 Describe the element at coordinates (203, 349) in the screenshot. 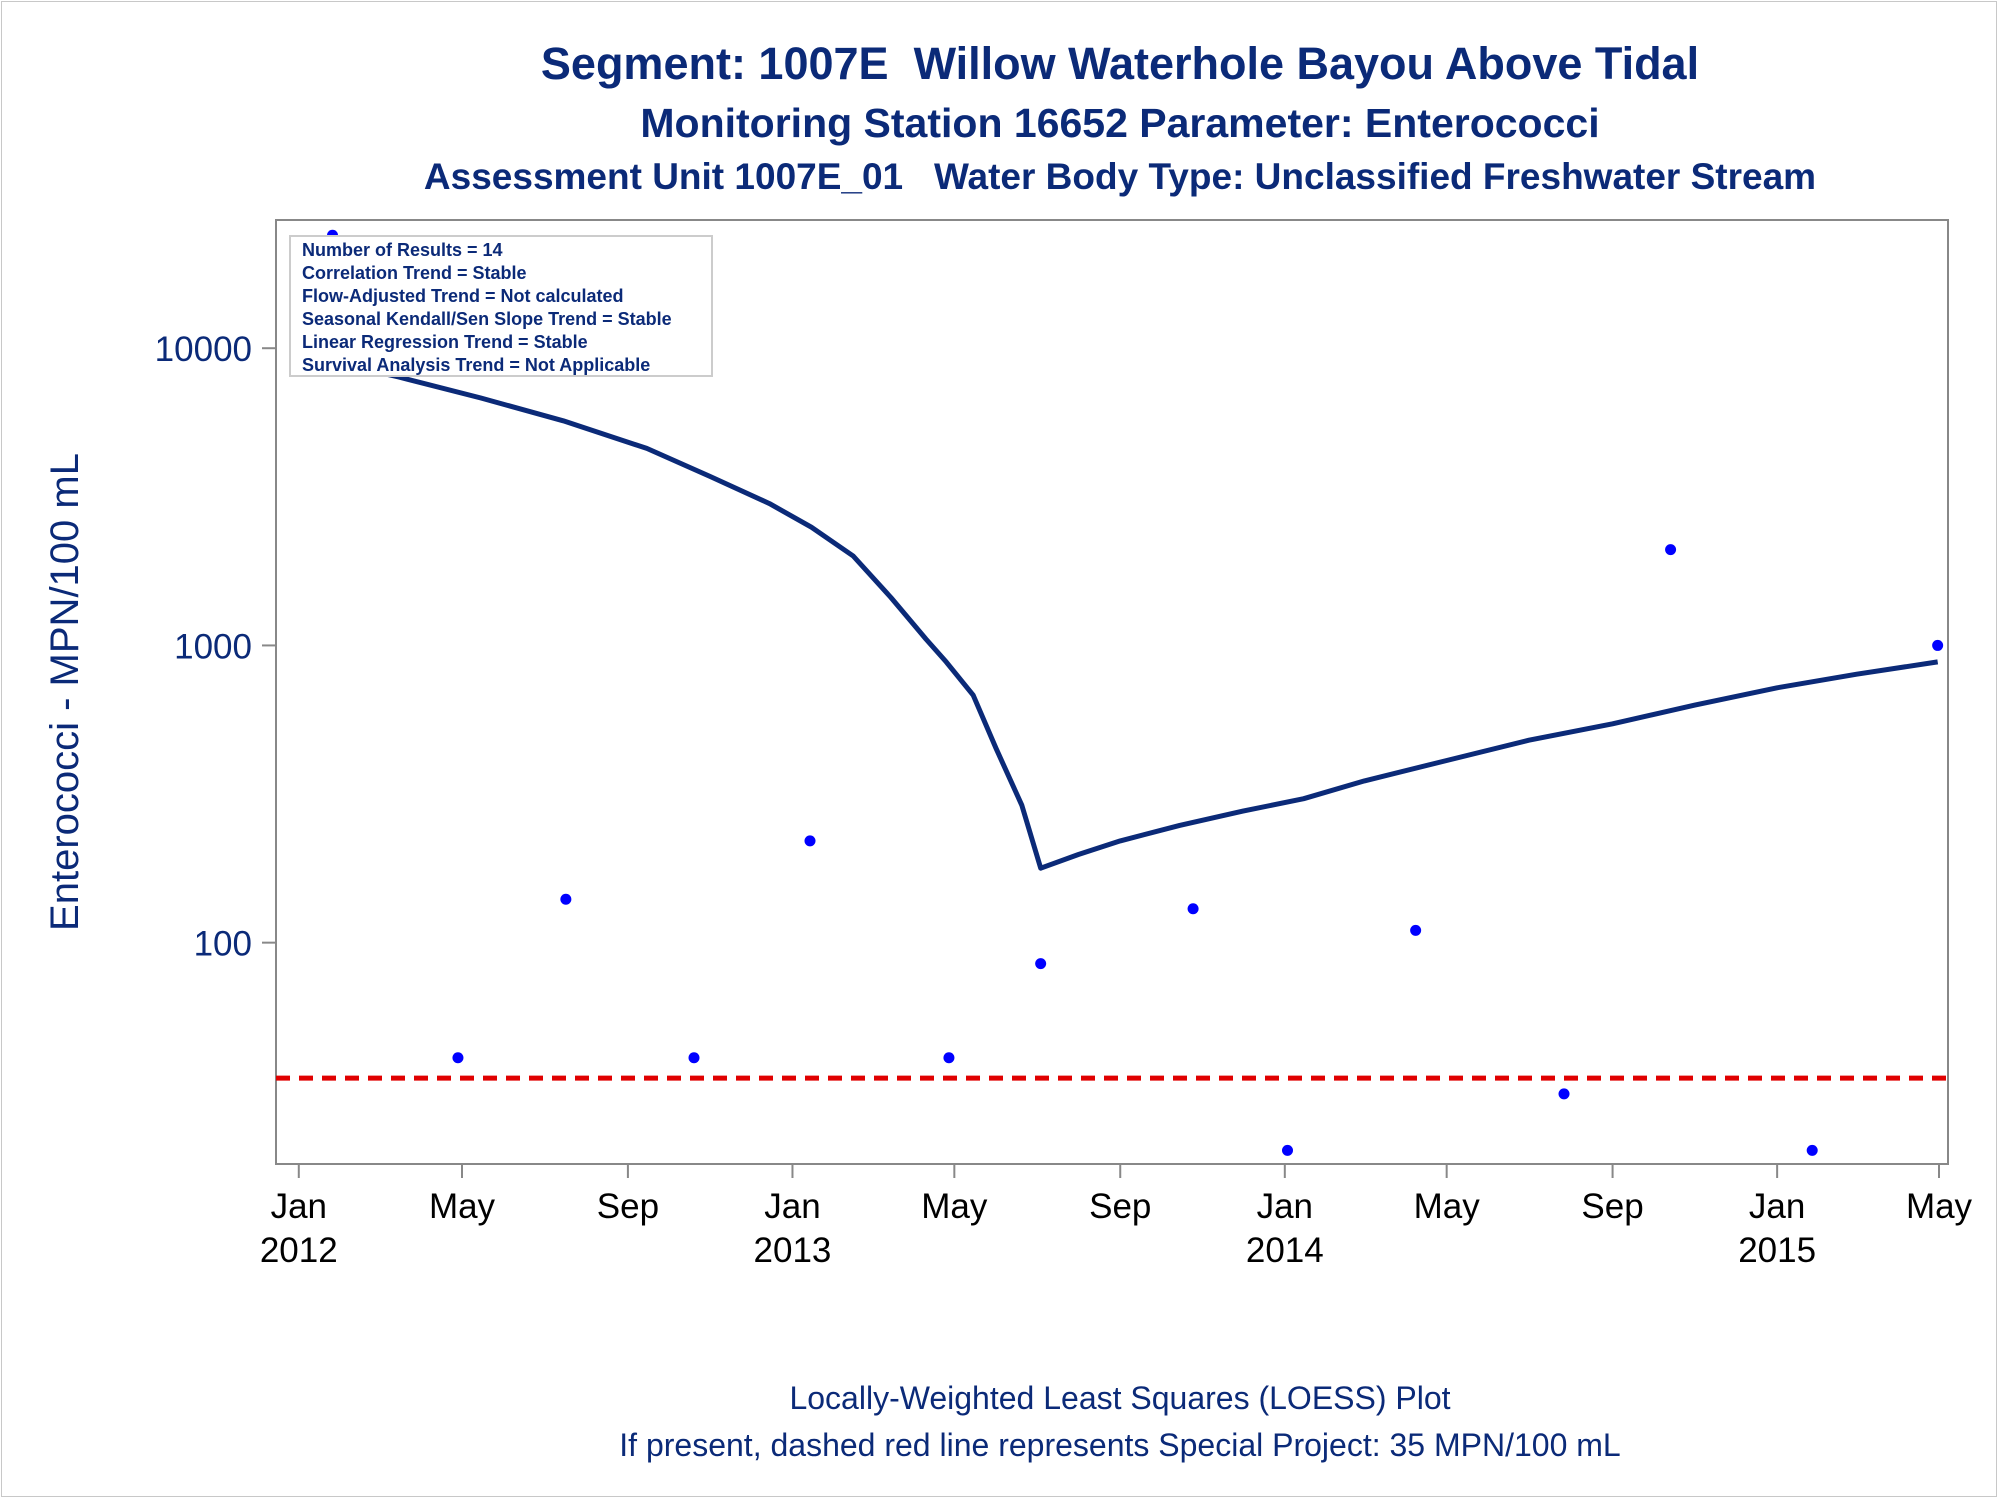

I see `y-tick-label: 10000` at that location.